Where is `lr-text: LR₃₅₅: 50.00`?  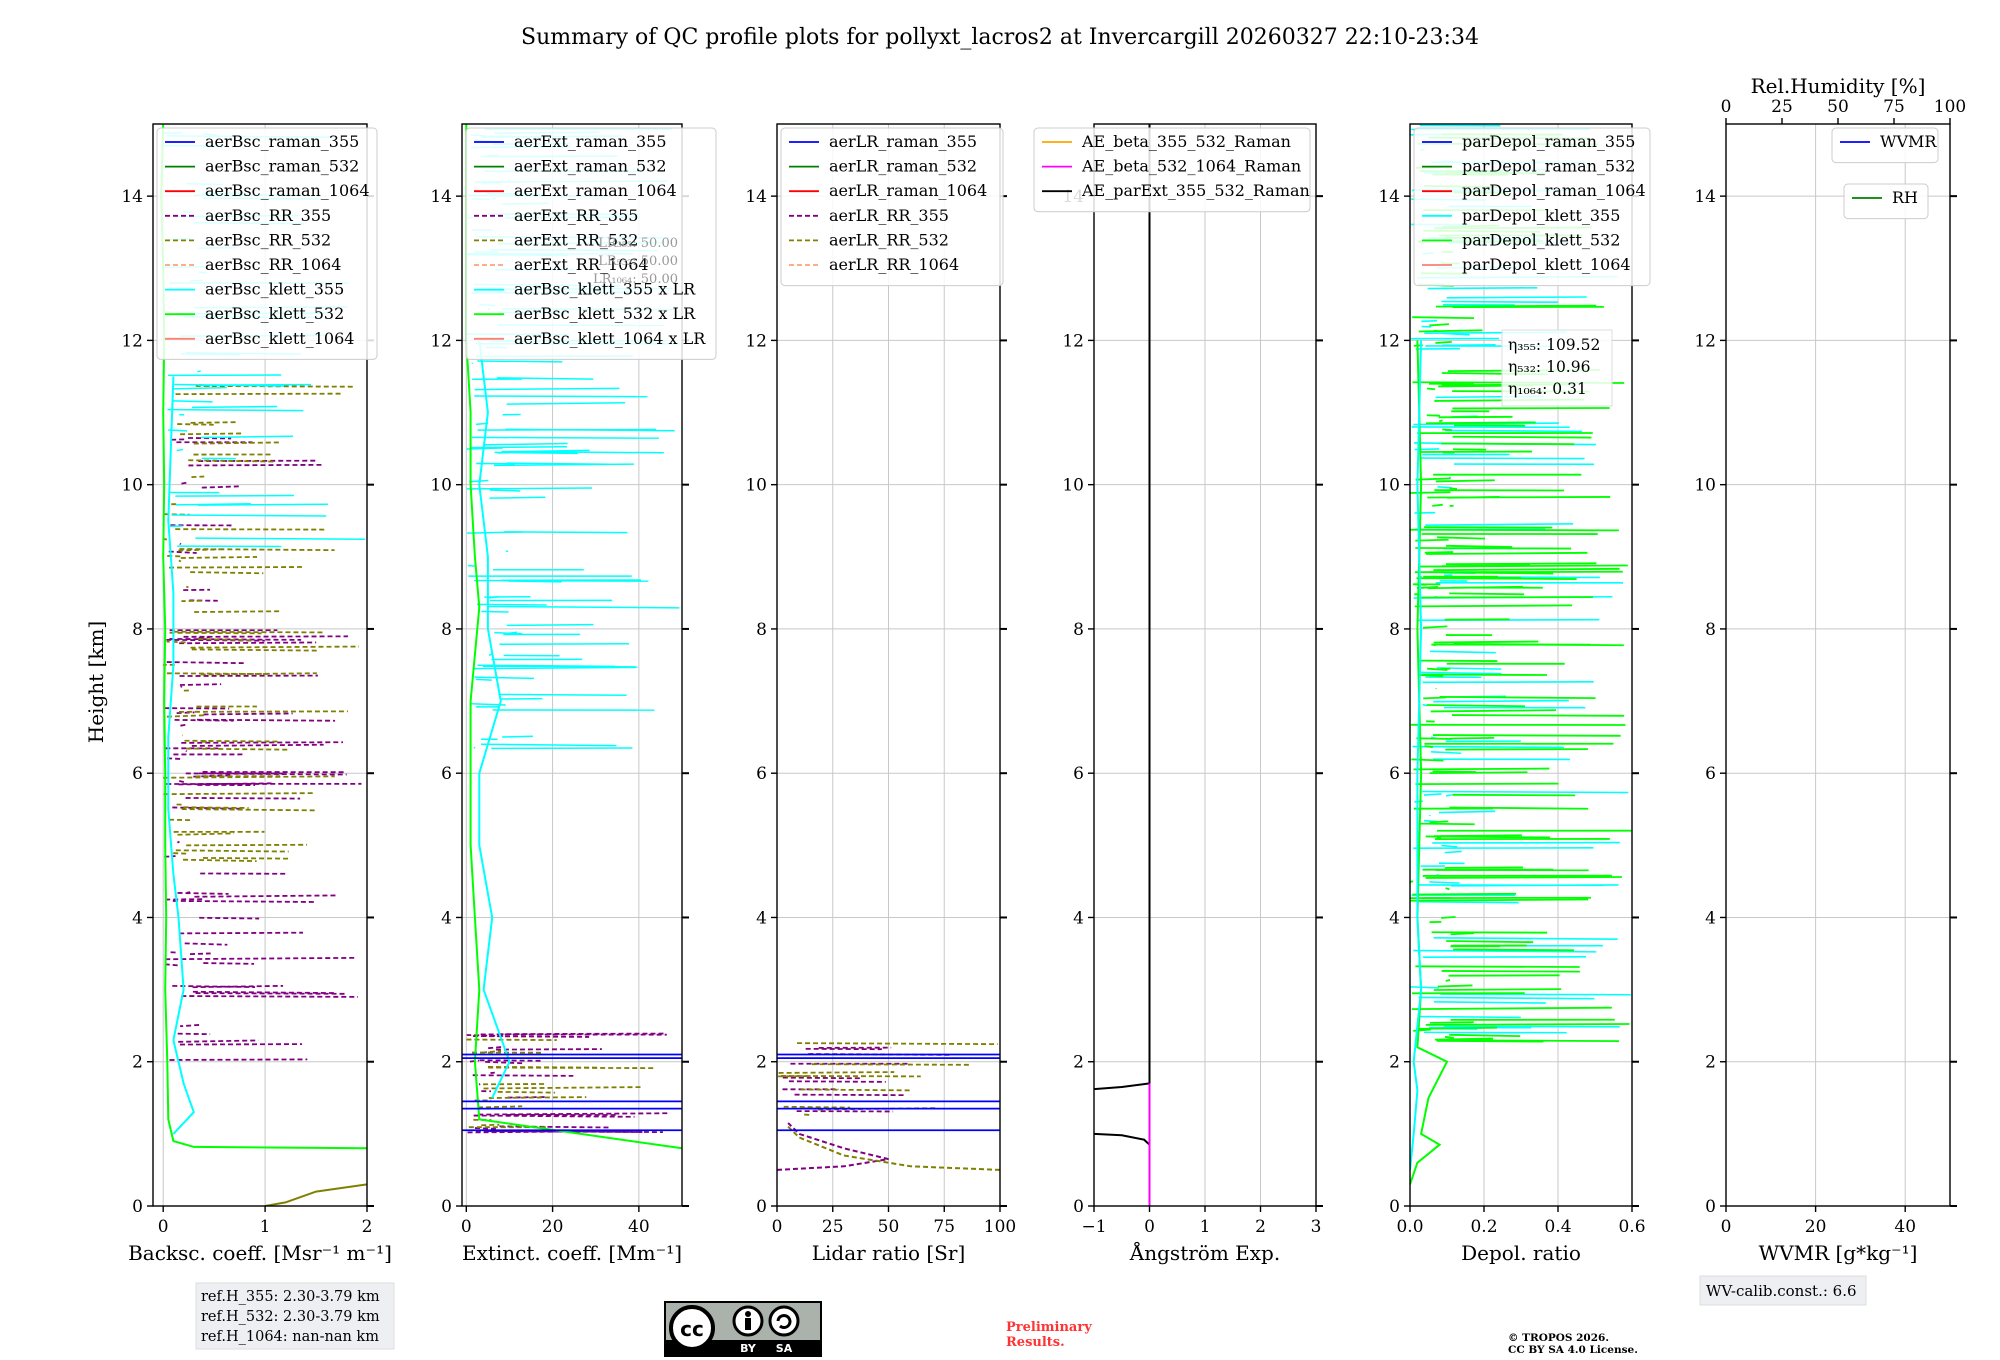 lr-text: LR₃₅₅: 50.00 is located at coordinates (638, 243).